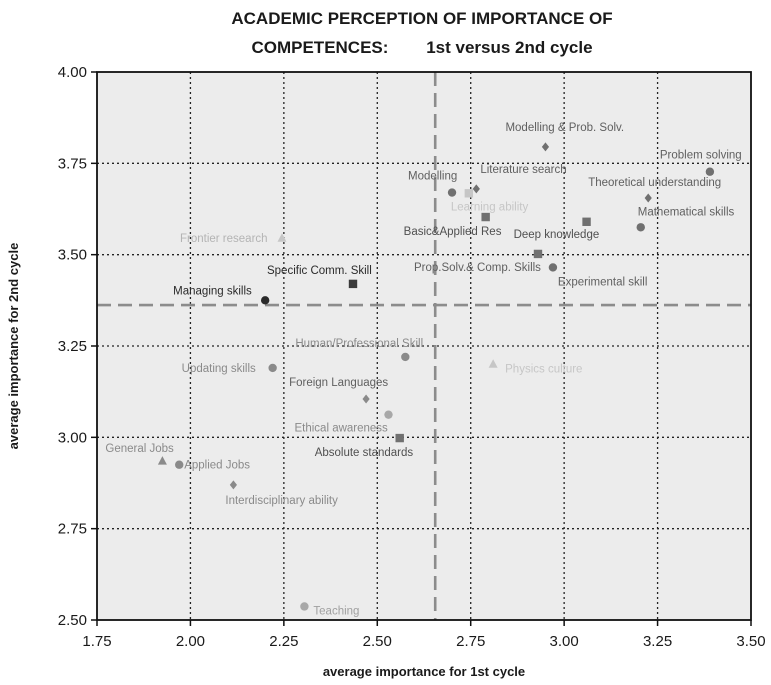  I want to click on point-label: Managing skills, so click(212, 291).